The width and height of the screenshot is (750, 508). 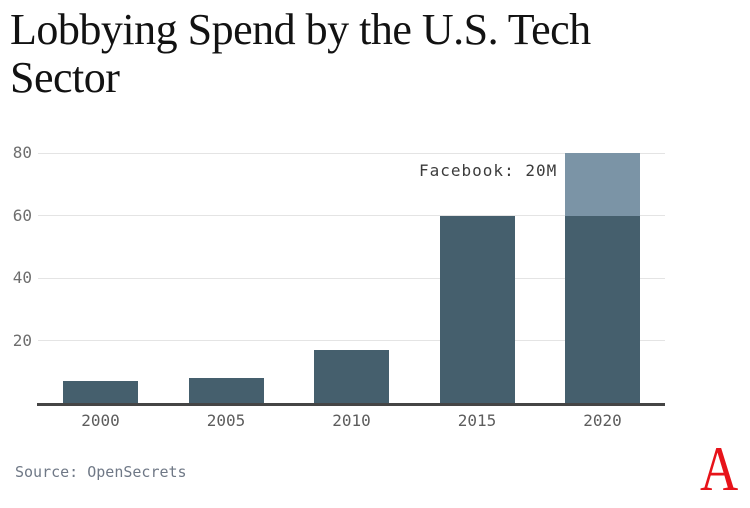 What do you see at coordinates (351, 376) in the screenshot?
I see `bar-2010` at bounding box center [351, 376].